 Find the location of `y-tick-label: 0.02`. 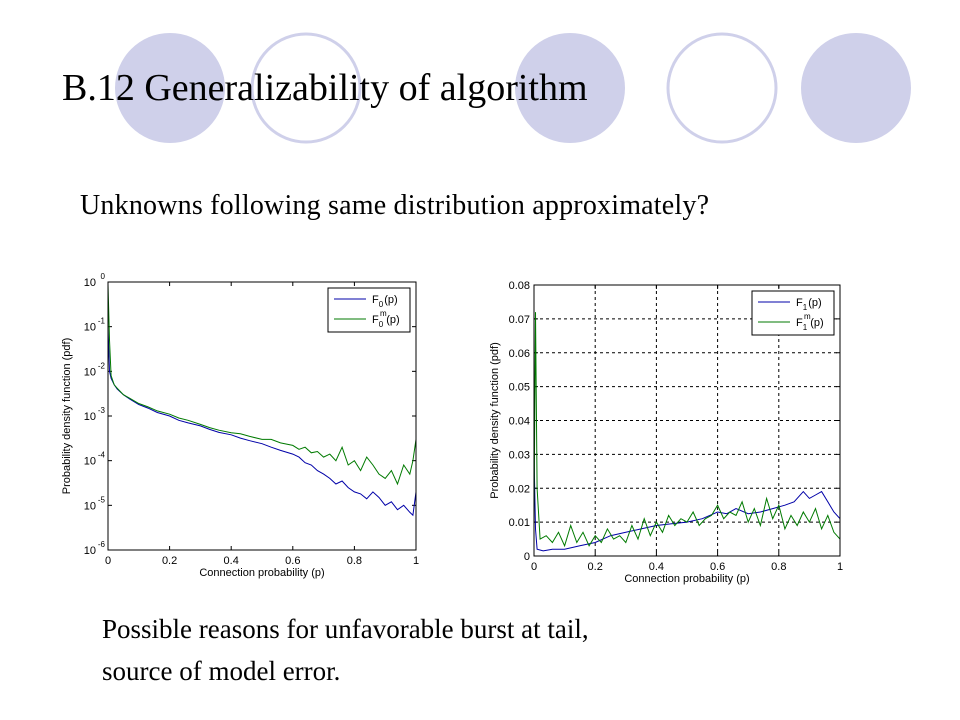

y-tick-label: 0.02 is located at coordinates (519, 489).